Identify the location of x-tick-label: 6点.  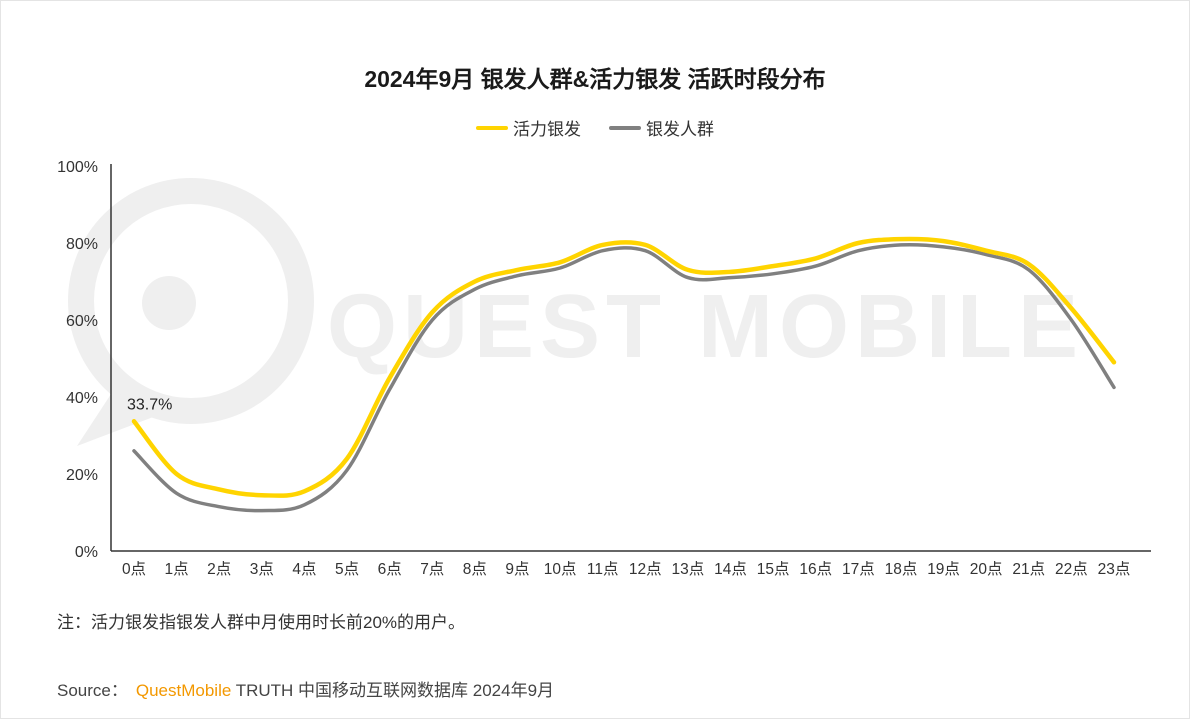
(390, 569).